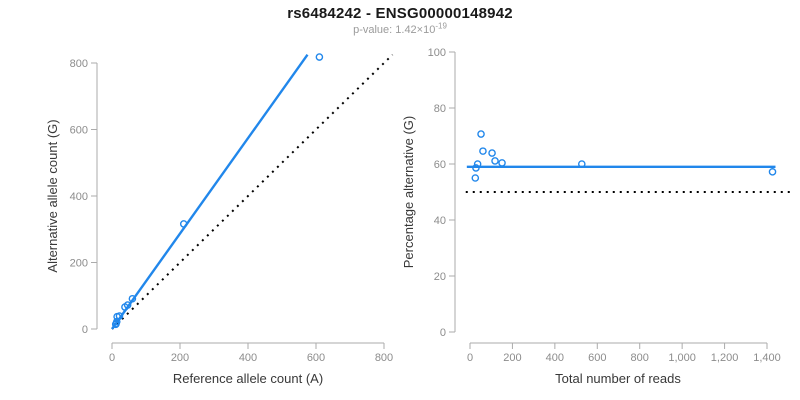  Describe the element at coordinates (52, 195) in the screenshot. I see `y-axis-title: Alternative allele count (G)` at that location.